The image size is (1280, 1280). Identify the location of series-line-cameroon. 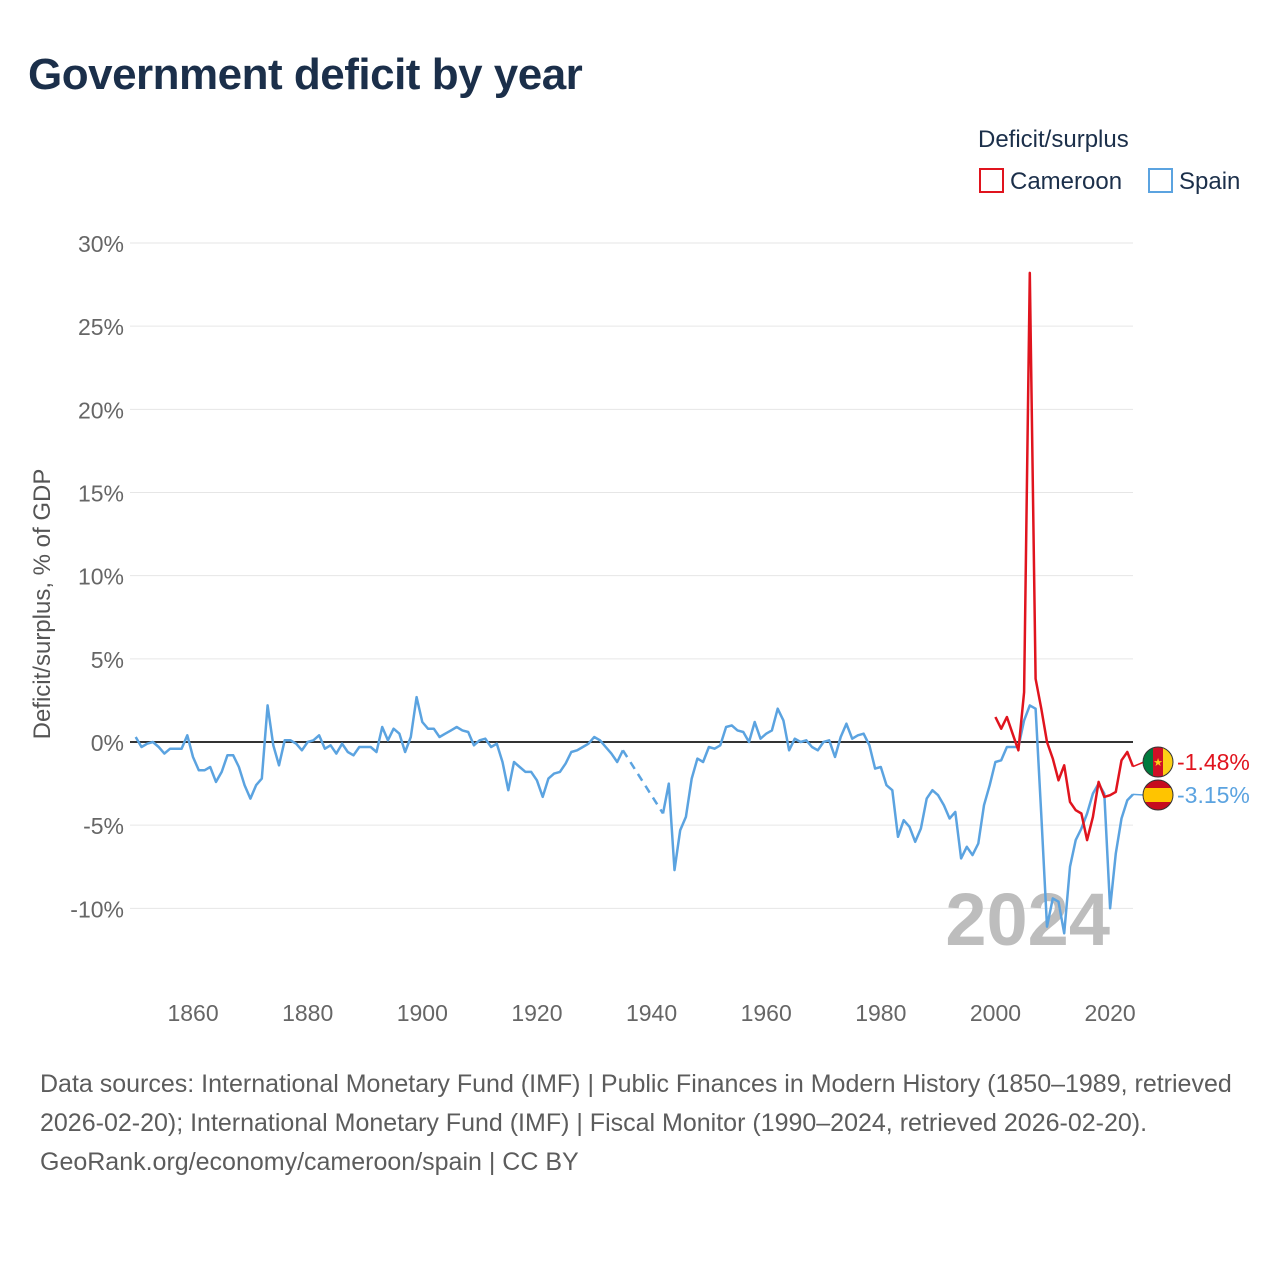
(1064, 556).